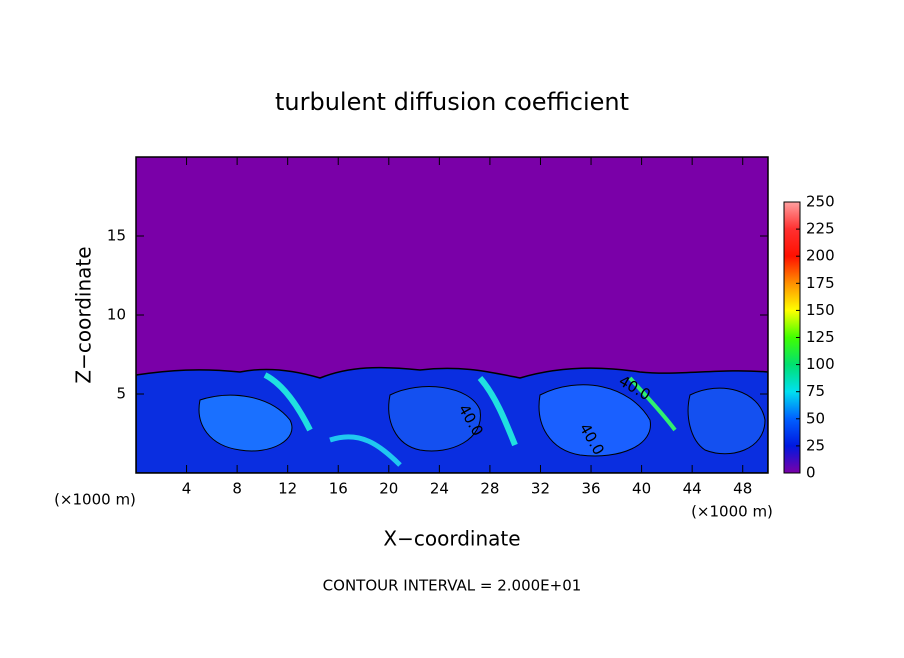 The image size is (904, 658). I want to click on x-tick-label: 44, so click(692, 489).